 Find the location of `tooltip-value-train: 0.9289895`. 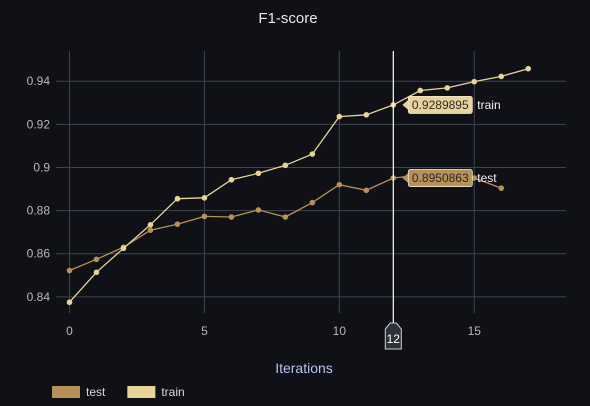

tooltip-value-train: 0.9289895 is located at coordinates (440, 105).